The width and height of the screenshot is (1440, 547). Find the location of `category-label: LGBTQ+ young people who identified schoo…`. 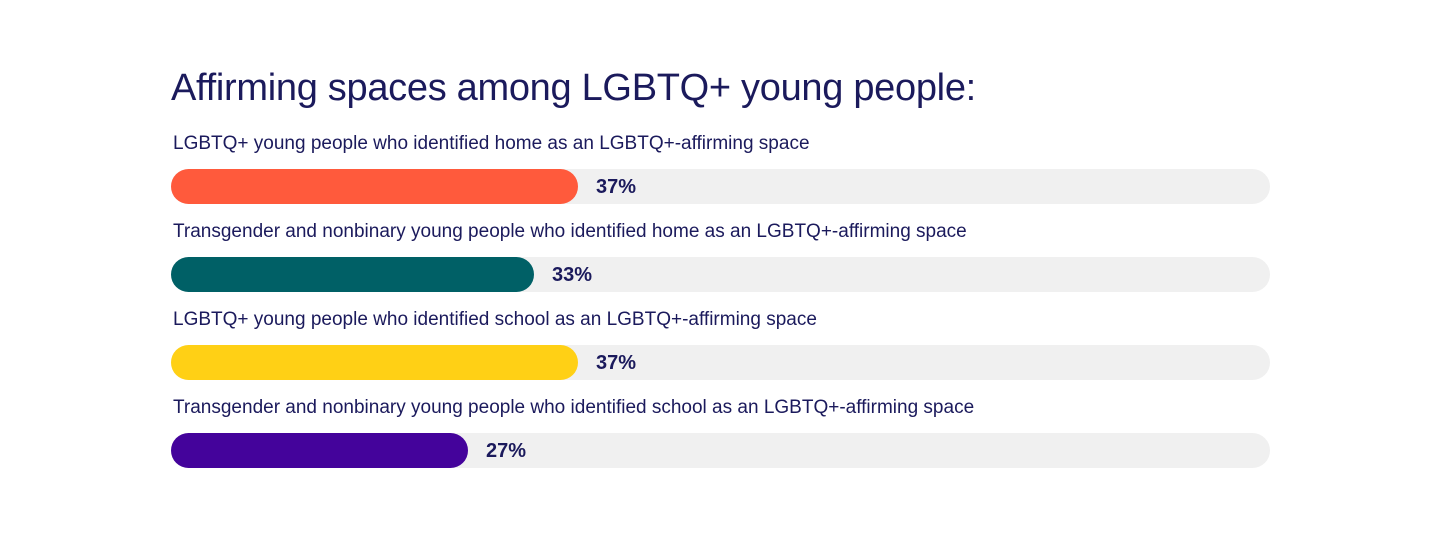

category-label: LGBTQ+ young people who identified schoo… is located at coordinates (495, 319).